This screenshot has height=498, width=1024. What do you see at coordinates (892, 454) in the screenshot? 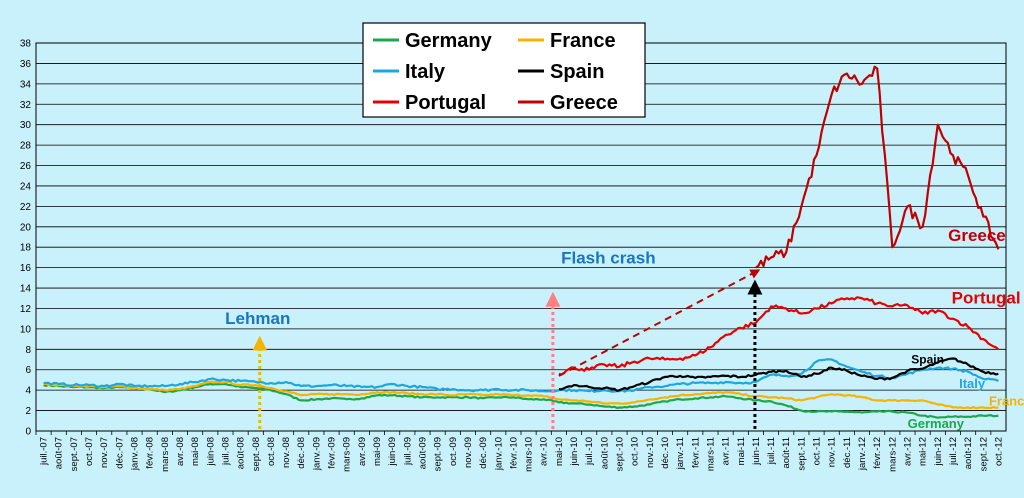
I see `x-tick-label: mars-12` at bounding box center [892, 454].